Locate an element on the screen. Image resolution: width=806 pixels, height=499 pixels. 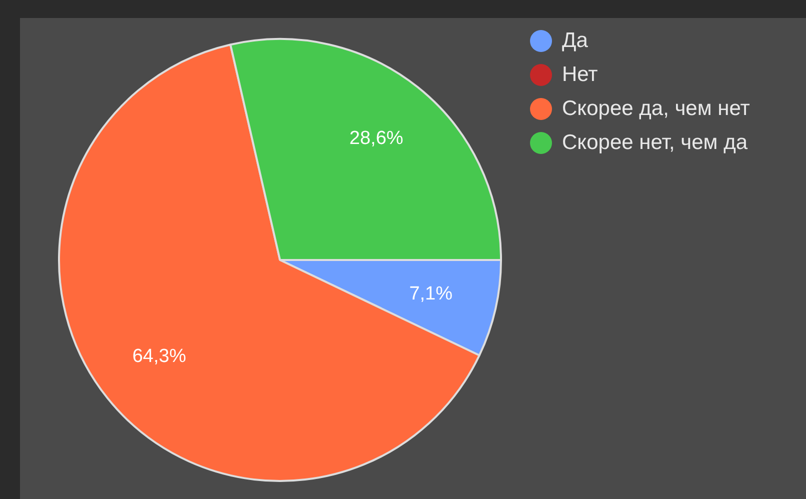
legend-label: Скорее да, чем нет is located at coordinates (656, 109).